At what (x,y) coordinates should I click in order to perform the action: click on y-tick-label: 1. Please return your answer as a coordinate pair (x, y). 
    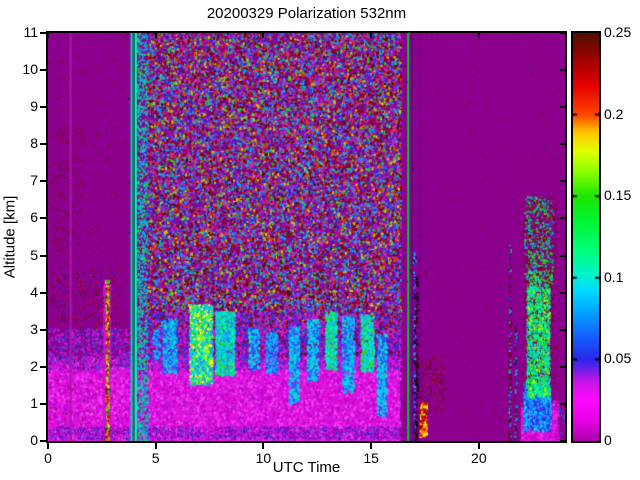
    Looking at the image, I should click on (34, 402).